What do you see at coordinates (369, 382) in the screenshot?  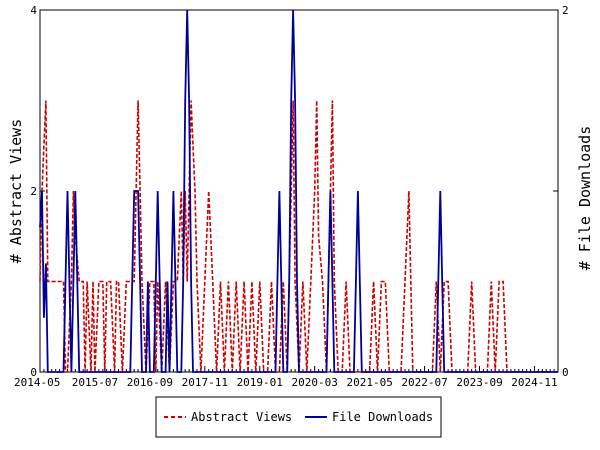 I see `x-tick-label: 2021-05` at bounding box center [369, 382].